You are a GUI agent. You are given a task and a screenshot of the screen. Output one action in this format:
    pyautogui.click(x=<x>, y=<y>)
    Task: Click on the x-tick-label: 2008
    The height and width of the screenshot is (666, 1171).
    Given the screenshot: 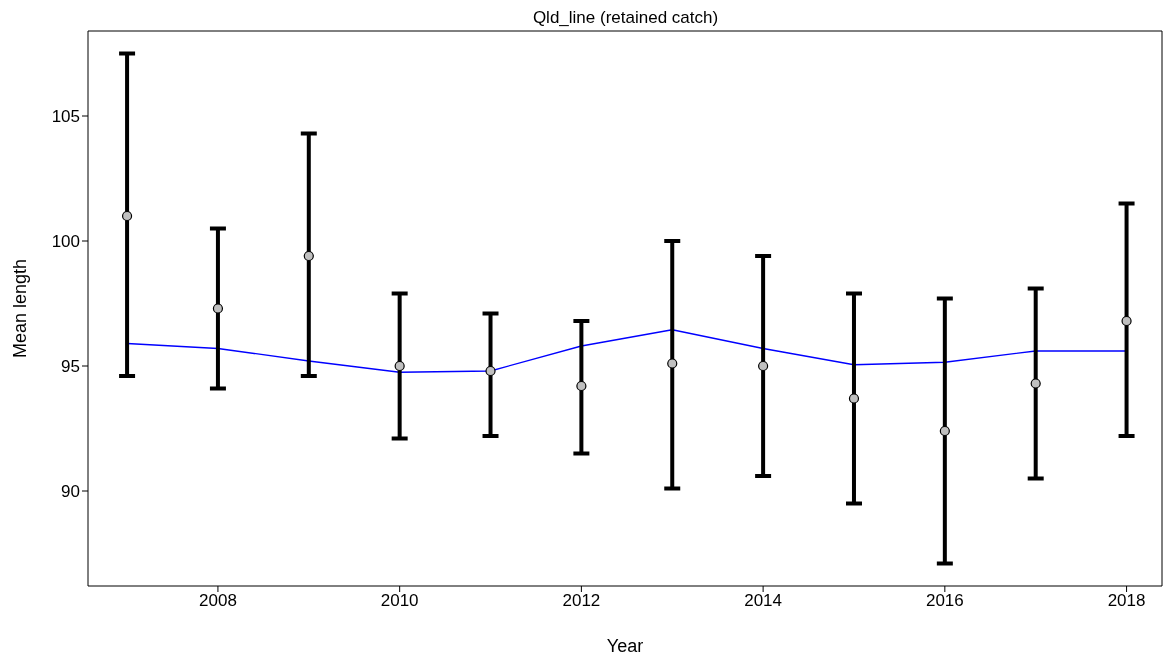 What is the action you would take?
    pyautogui.click(x=218, y=601)
    